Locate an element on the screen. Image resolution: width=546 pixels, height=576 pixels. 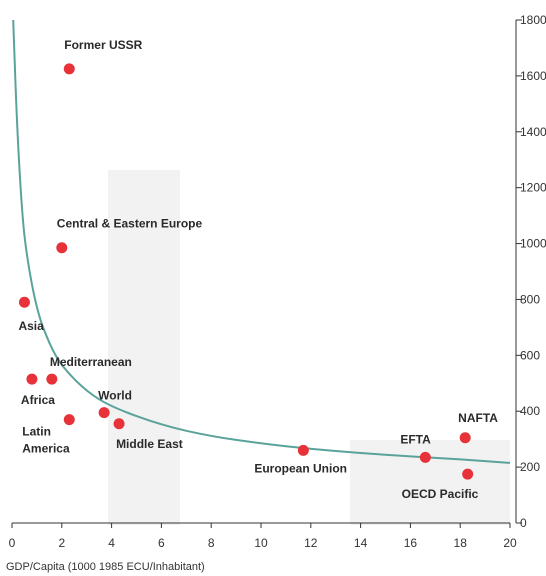
point-label: Former USSR is located at coordinates (103, 45).